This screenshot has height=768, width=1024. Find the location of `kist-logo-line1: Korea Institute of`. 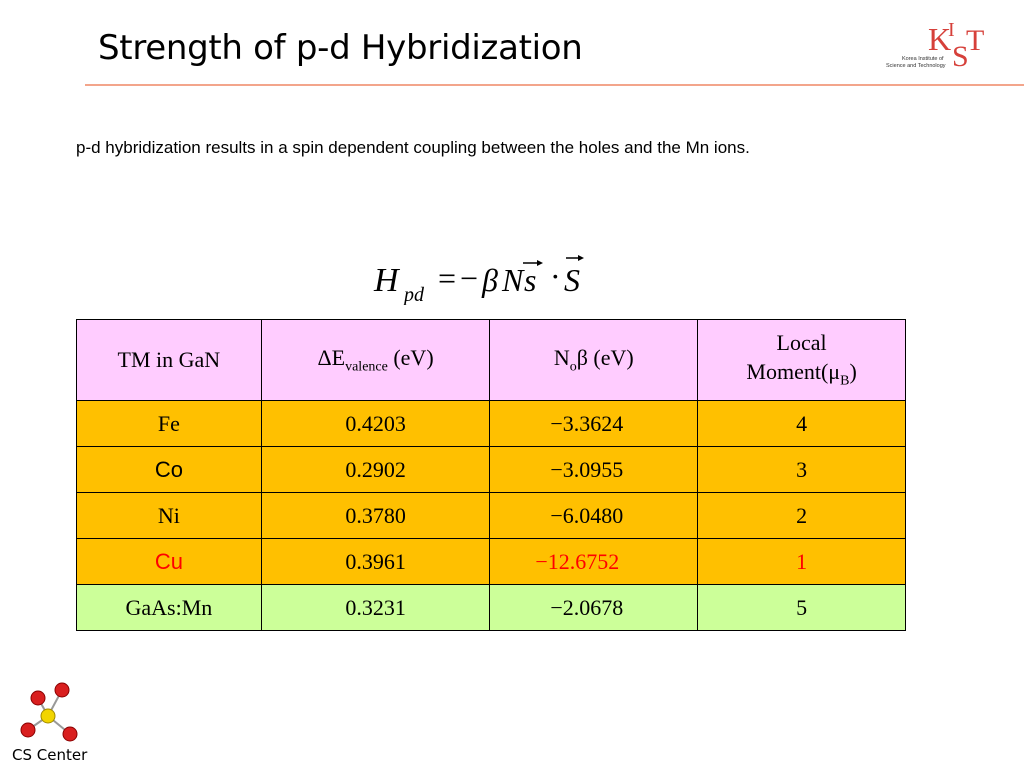

kist-logo-line1: Korea Institute of is located at coordinates (923, 59).